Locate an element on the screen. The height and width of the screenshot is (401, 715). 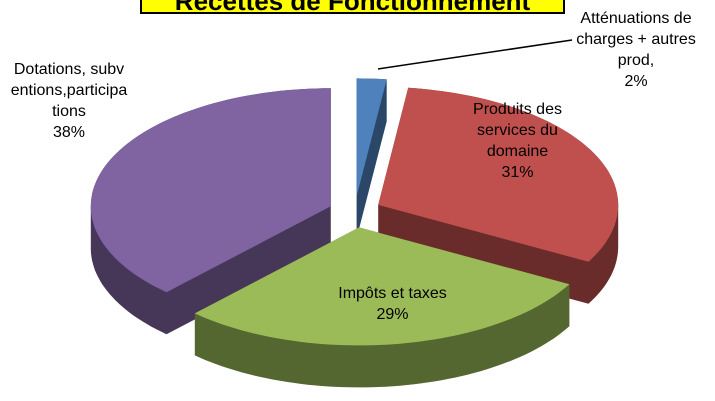
data-label: Atténuations de charges + autres prod, 2% is located at coordinates (636, 50).